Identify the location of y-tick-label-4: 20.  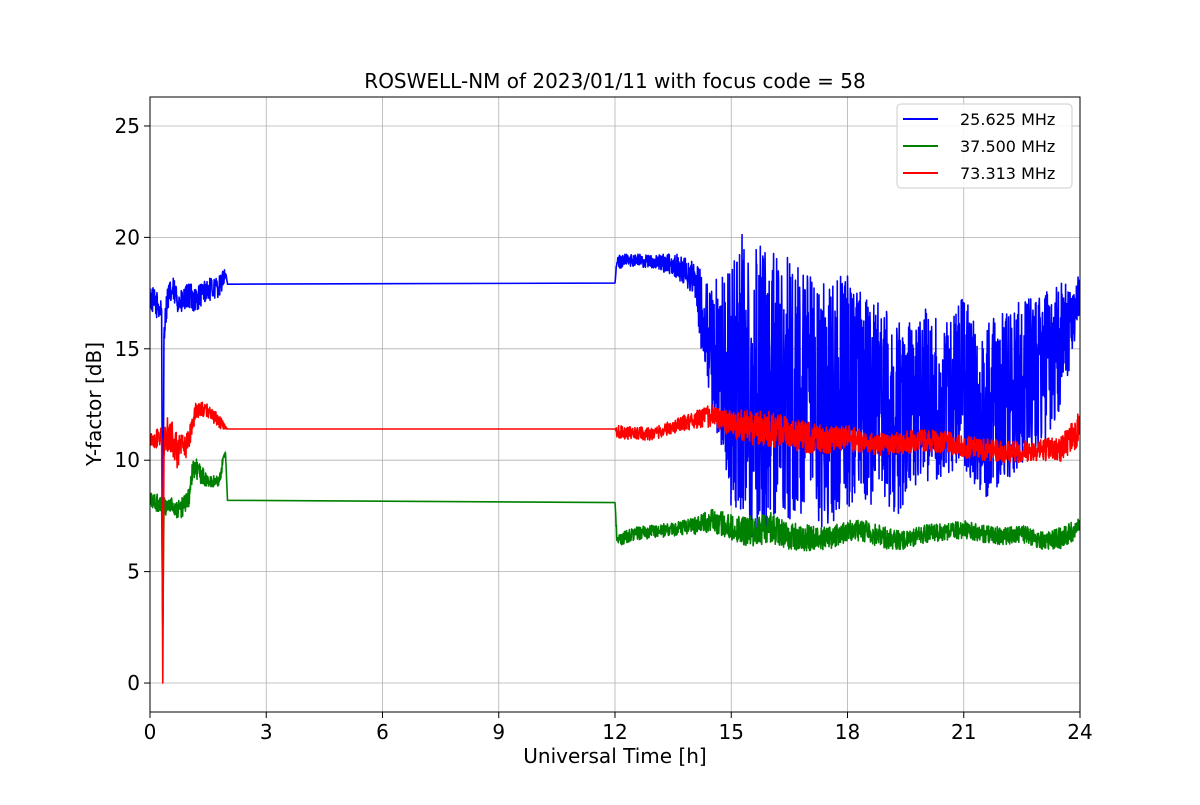
(127, 237).